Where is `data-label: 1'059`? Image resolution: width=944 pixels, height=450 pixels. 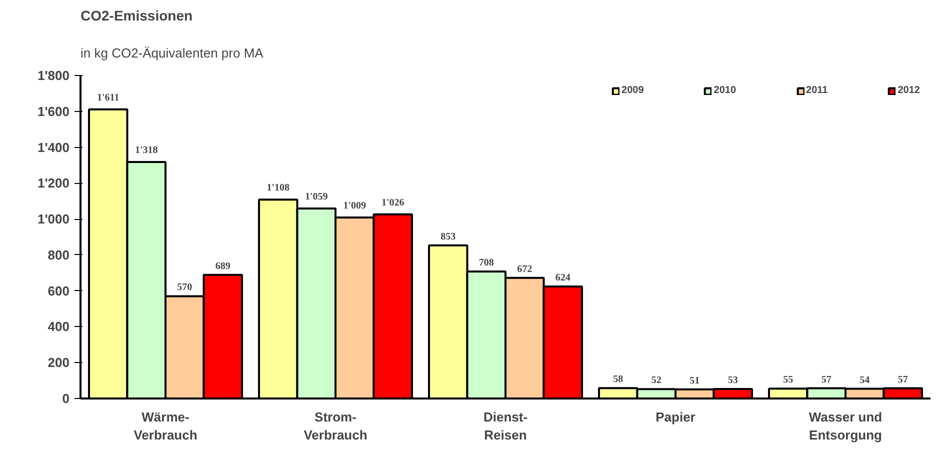
data-label: 1'059 is located at coordinates (316, 196).